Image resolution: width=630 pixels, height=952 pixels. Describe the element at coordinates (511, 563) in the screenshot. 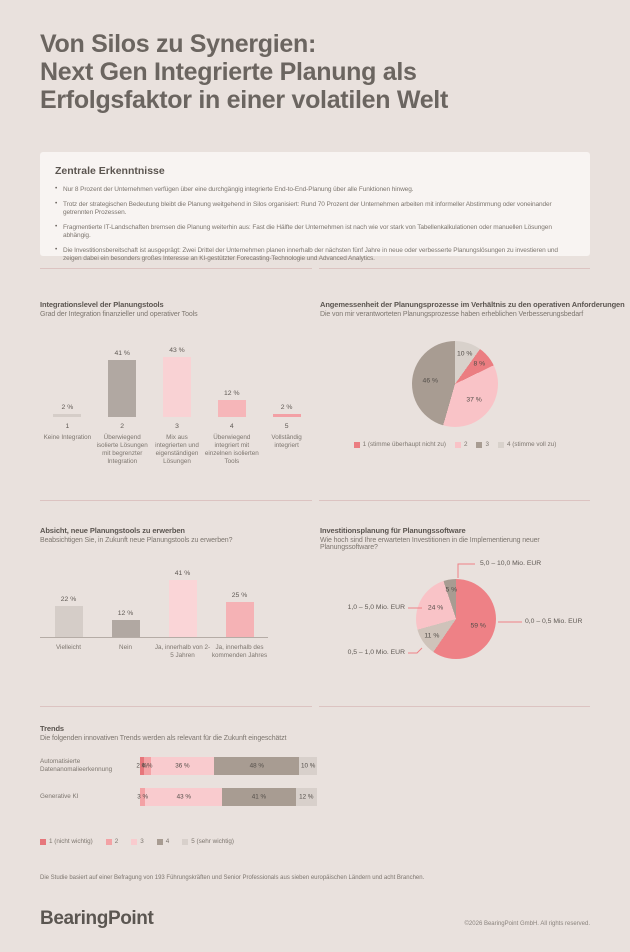

I see `pie-callout-label: 5,0 – 10,0 Mio. EUR` at that location.